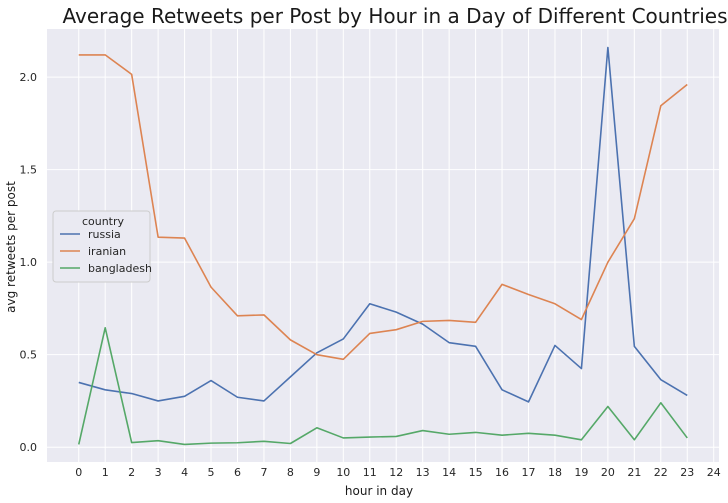 The height and width of the screenshot is (503, 728). I want to click on y-tick-labels: 0.0 0.5 1.0 1.5 2.0, so click(29, 262).